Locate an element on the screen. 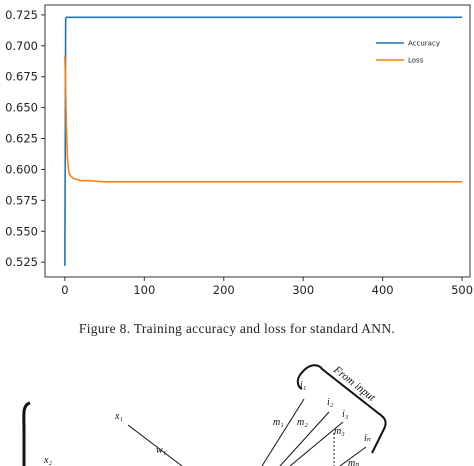 Image resolution: width=474 pixels, height=466 pixels. y-tick-label: 0.625 is located at coordinates (21, 139).